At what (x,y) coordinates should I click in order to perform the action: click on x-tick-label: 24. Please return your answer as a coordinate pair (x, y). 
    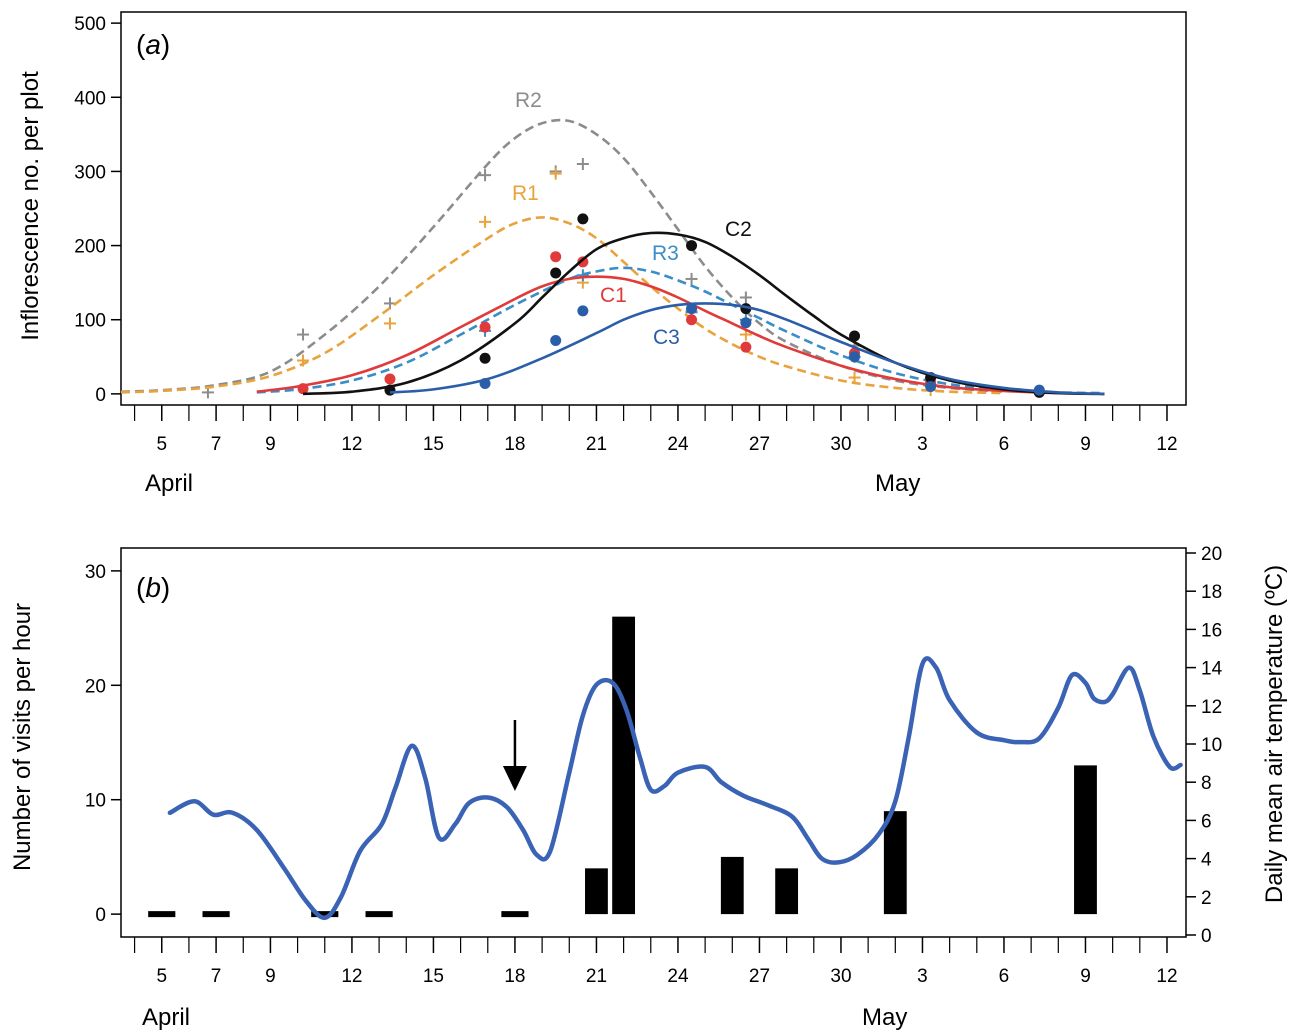
    Looking at the image, I should click on (678, 444).